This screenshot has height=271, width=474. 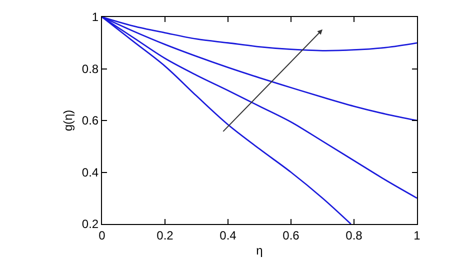 I want to click on y-tick-label: 0.8, so click(x=90, y=69).